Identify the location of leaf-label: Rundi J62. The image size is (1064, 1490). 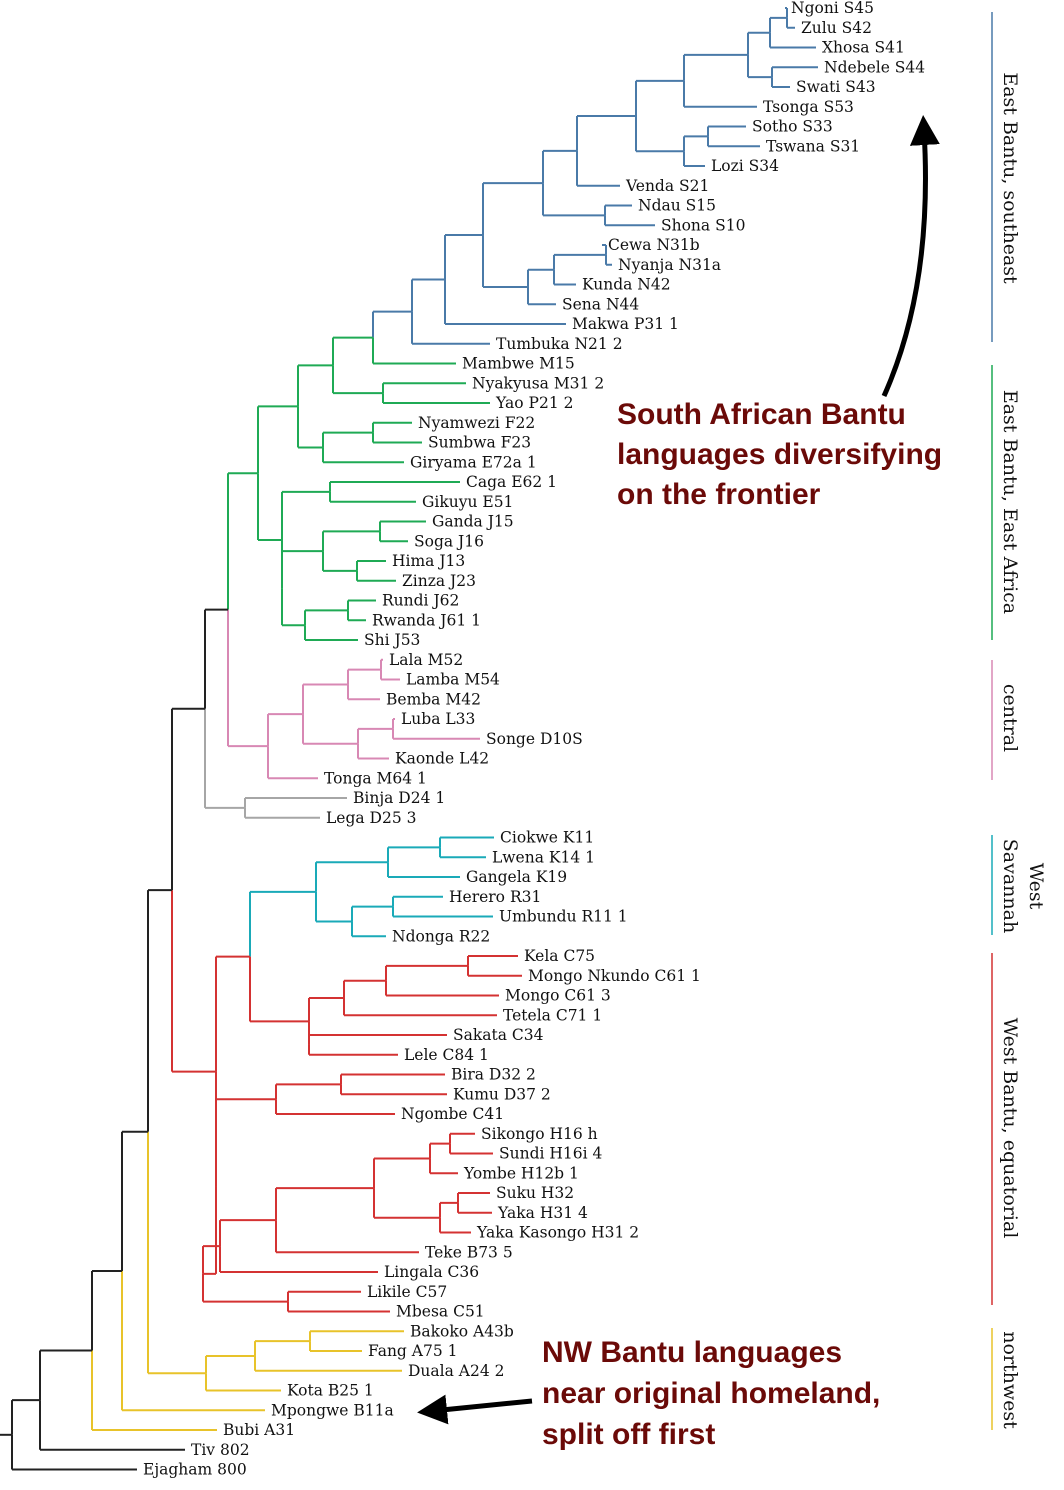
(420, 601).